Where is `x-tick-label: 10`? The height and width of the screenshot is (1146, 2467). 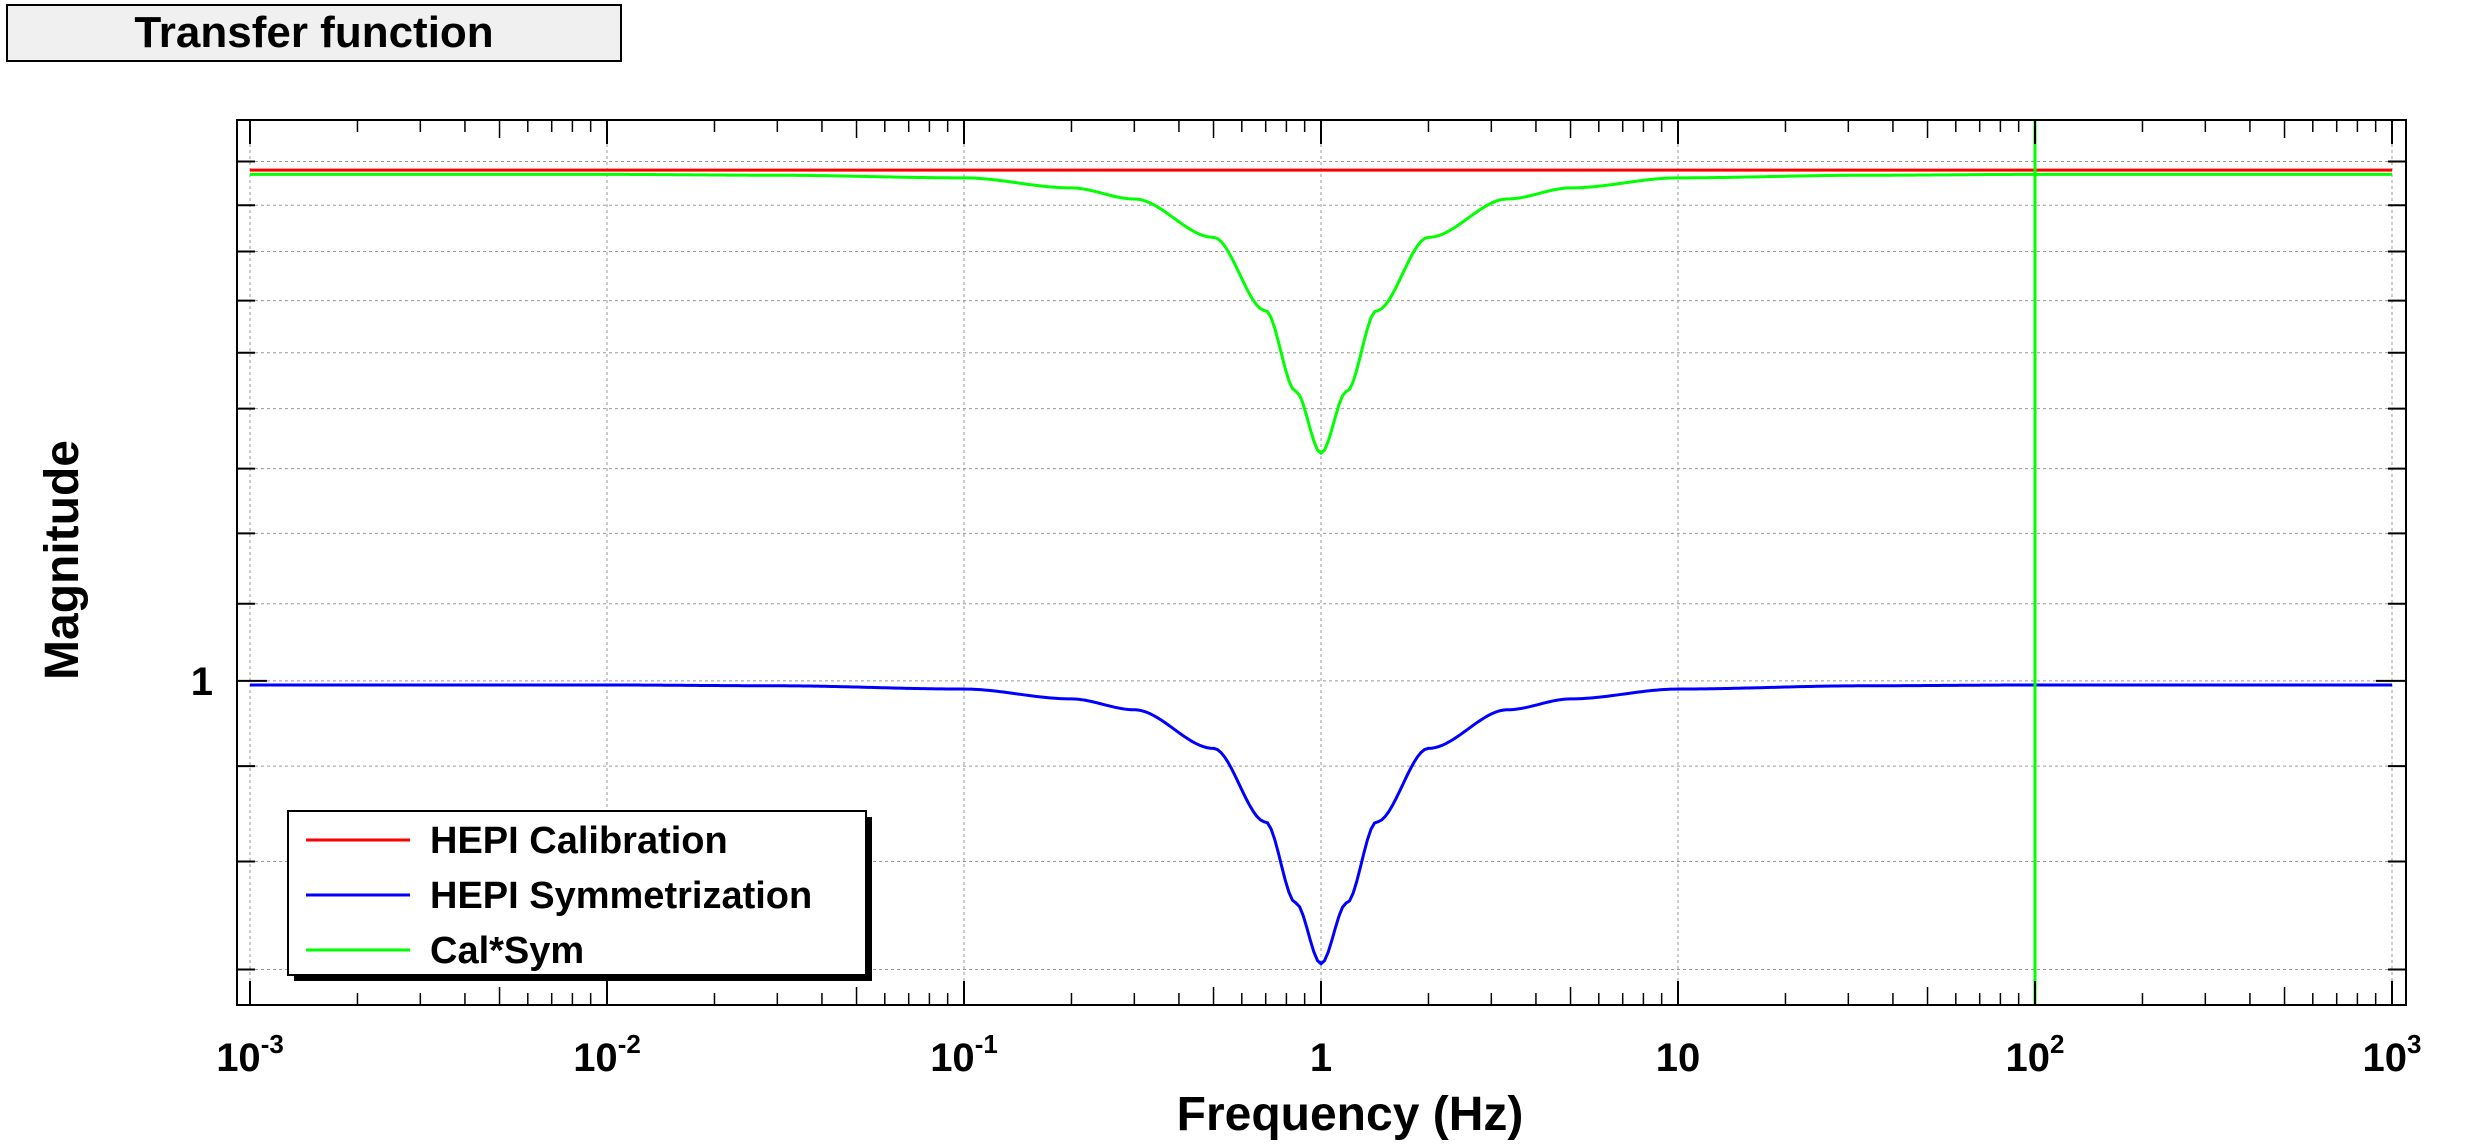
x-tick-label: 10 is located at coordinates (1678, 1058).